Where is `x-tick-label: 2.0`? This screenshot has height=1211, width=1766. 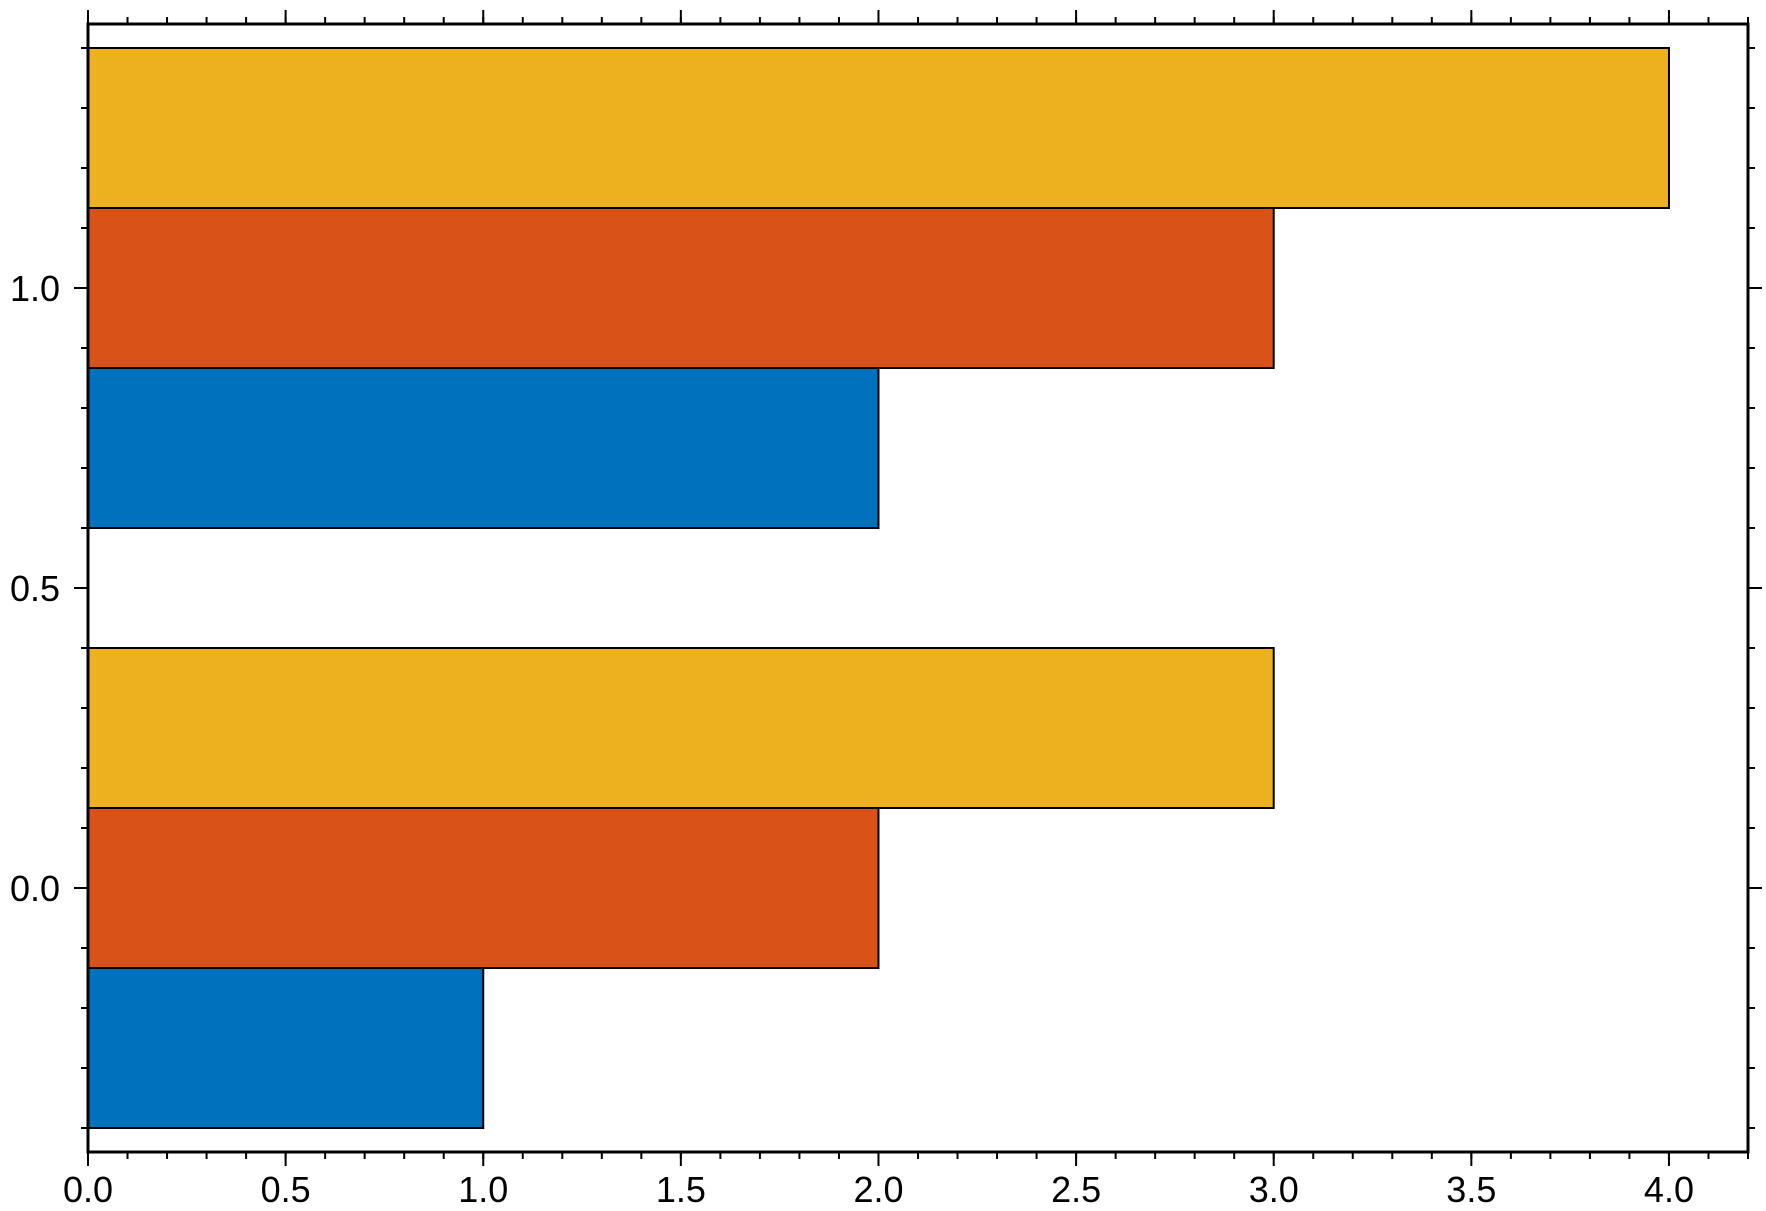
x-tick-label: 2.0 is located at coordinates (878, 1189).